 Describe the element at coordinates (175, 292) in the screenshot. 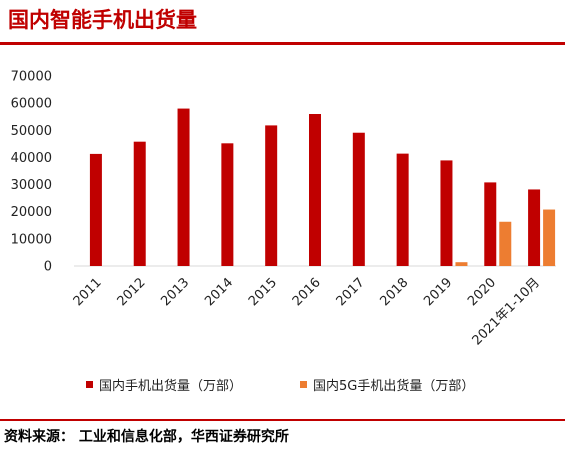

I see `x-tick-label: 2013` at that location.